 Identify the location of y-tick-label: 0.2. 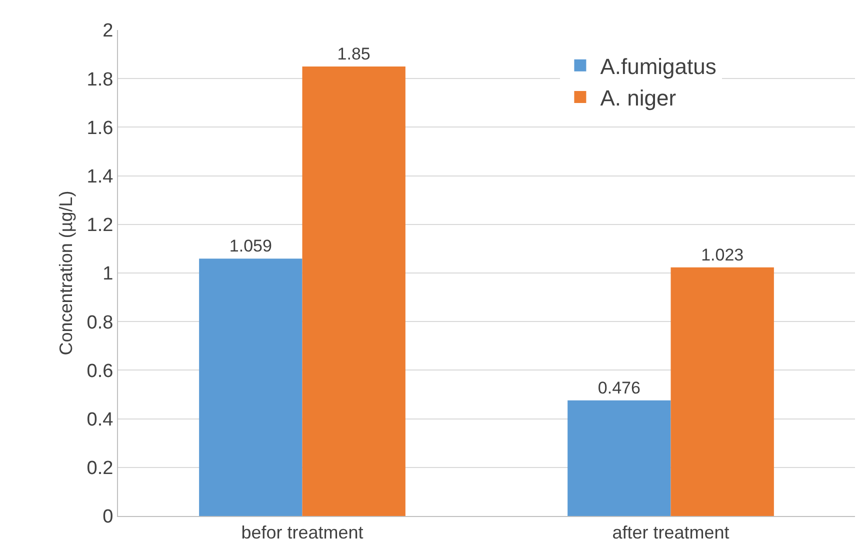
(100, 469).